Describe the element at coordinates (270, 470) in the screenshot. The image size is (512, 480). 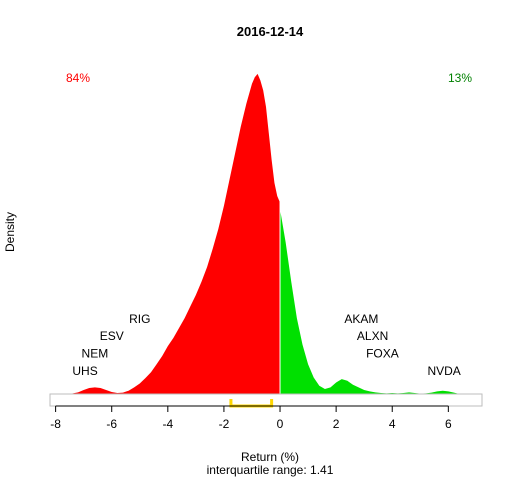
I see `iqr-label: interquartile range: 1.41` at that location.